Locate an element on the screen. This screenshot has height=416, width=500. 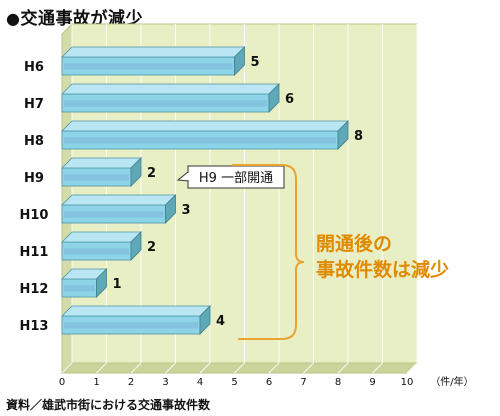
category-label: H7 is located at coordinates (34, 104).